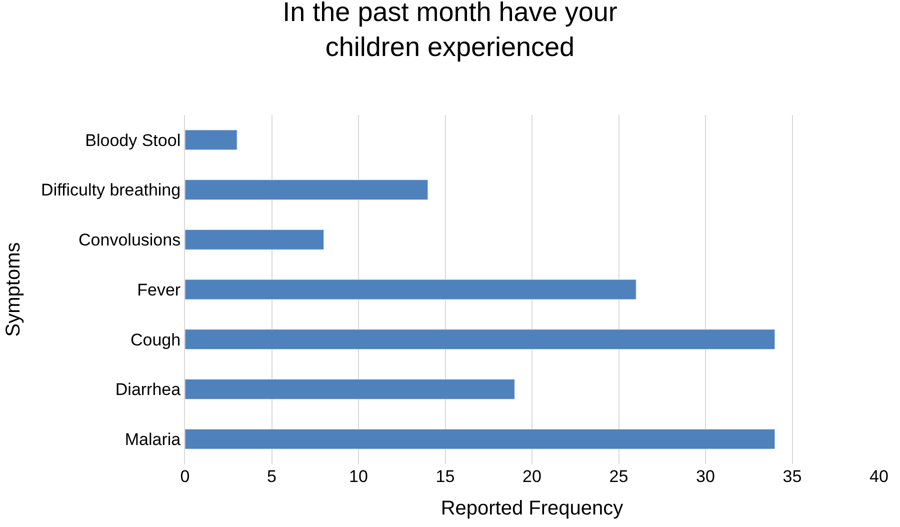  I want to click on chart-title: In the past month have your children experienced, so click(450, 31).